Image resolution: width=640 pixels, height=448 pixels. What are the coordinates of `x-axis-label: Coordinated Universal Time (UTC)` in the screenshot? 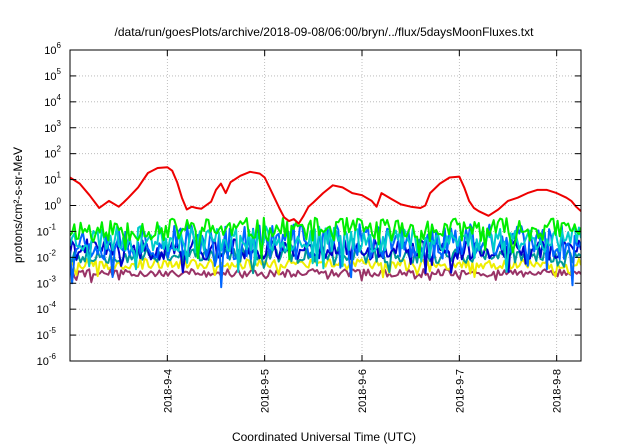 It's located at (324, 437).